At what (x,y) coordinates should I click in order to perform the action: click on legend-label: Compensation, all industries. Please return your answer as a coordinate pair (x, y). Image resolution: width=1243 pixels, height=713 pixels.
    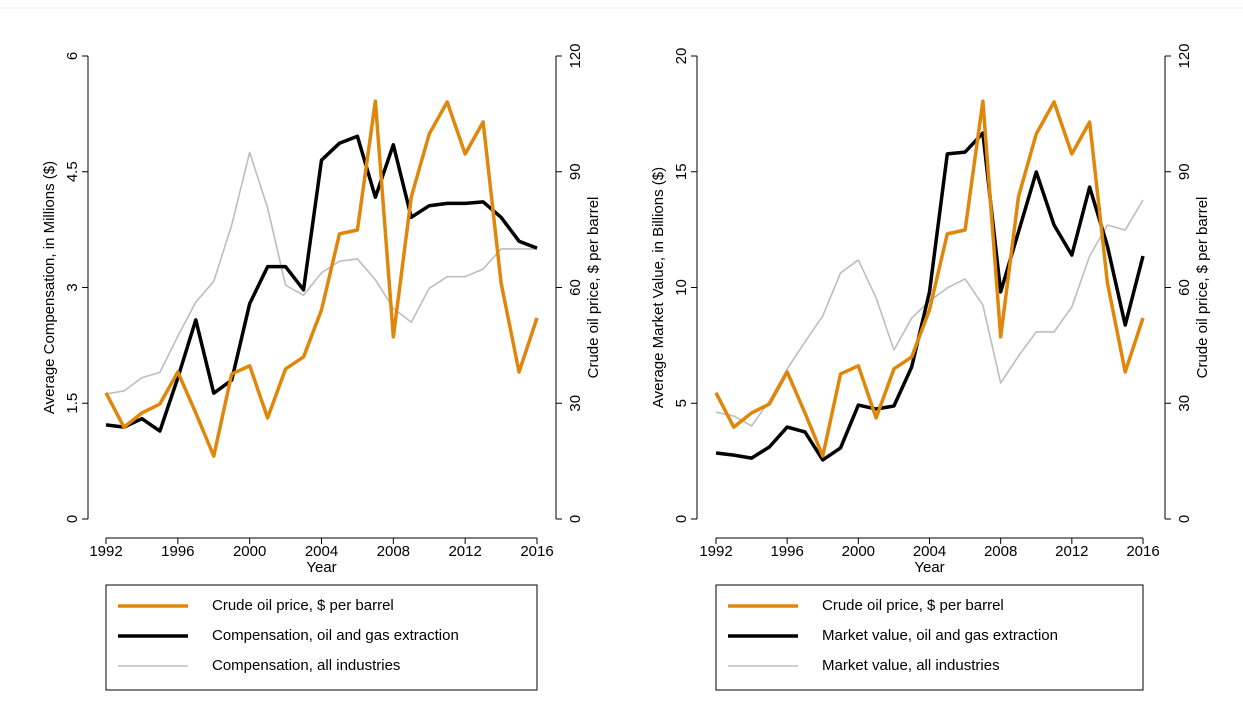
    Looking at the image, I should click on (306, 665).